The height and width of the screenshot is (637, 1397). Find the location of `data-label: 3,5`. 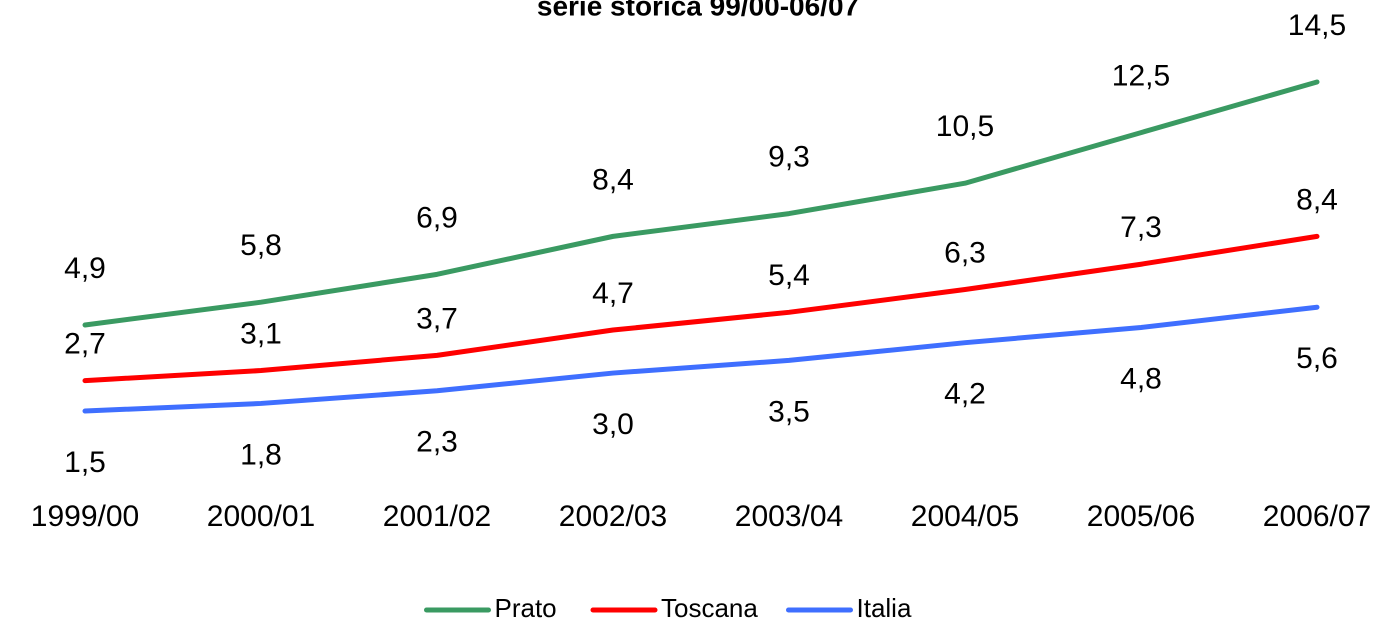

data-label: 3,5 is located at coordinates (789, 411).